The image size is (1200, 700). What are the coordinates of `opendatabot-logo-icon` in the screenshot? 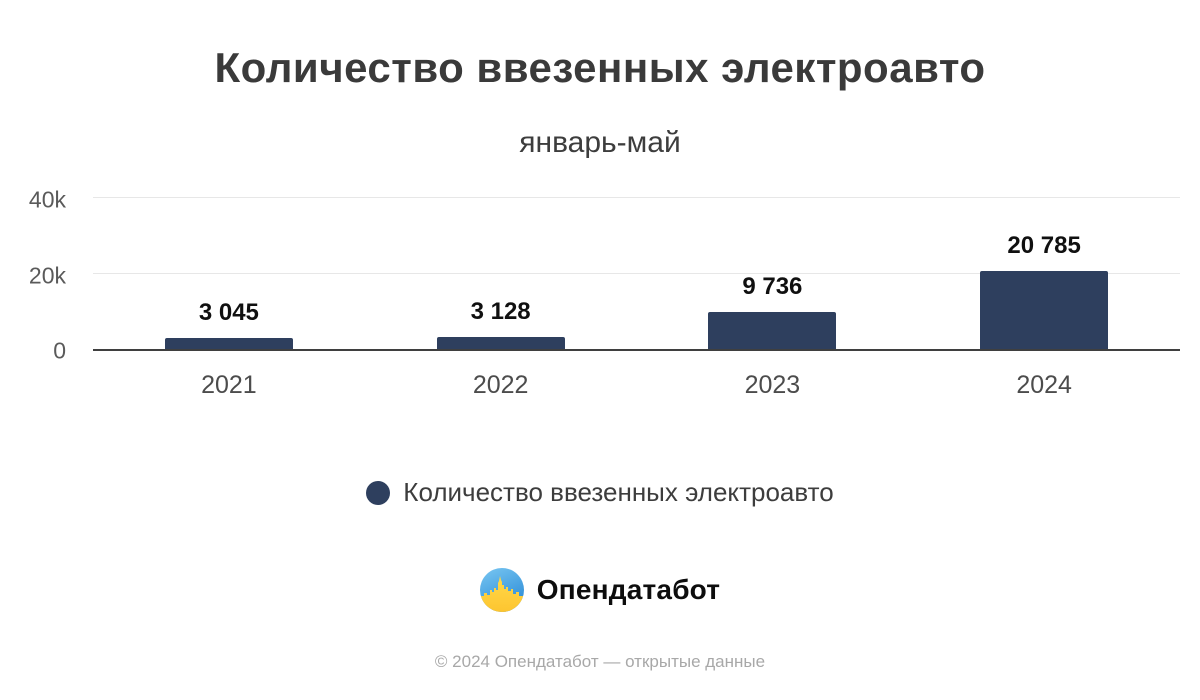 It's located at (501, 590).